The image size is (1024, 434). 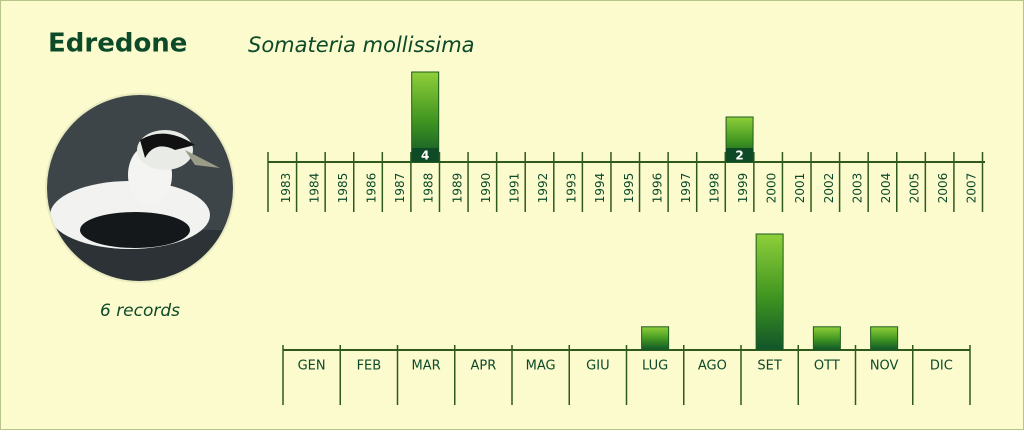 I want to click on x-tick-label: FEB, so click(x=369, y=366).